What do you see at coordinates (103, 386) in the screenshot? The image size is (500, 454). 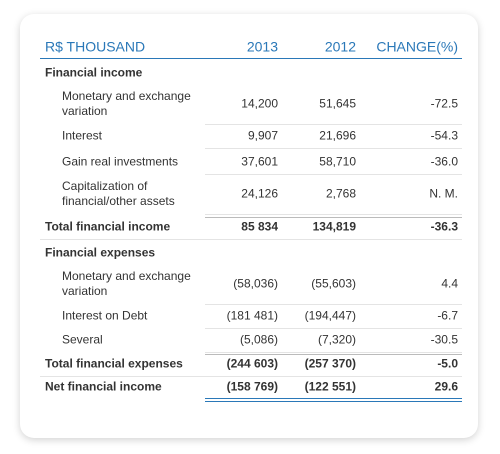 I see `row-label: Net financial income` at bounding box center [103, 386].